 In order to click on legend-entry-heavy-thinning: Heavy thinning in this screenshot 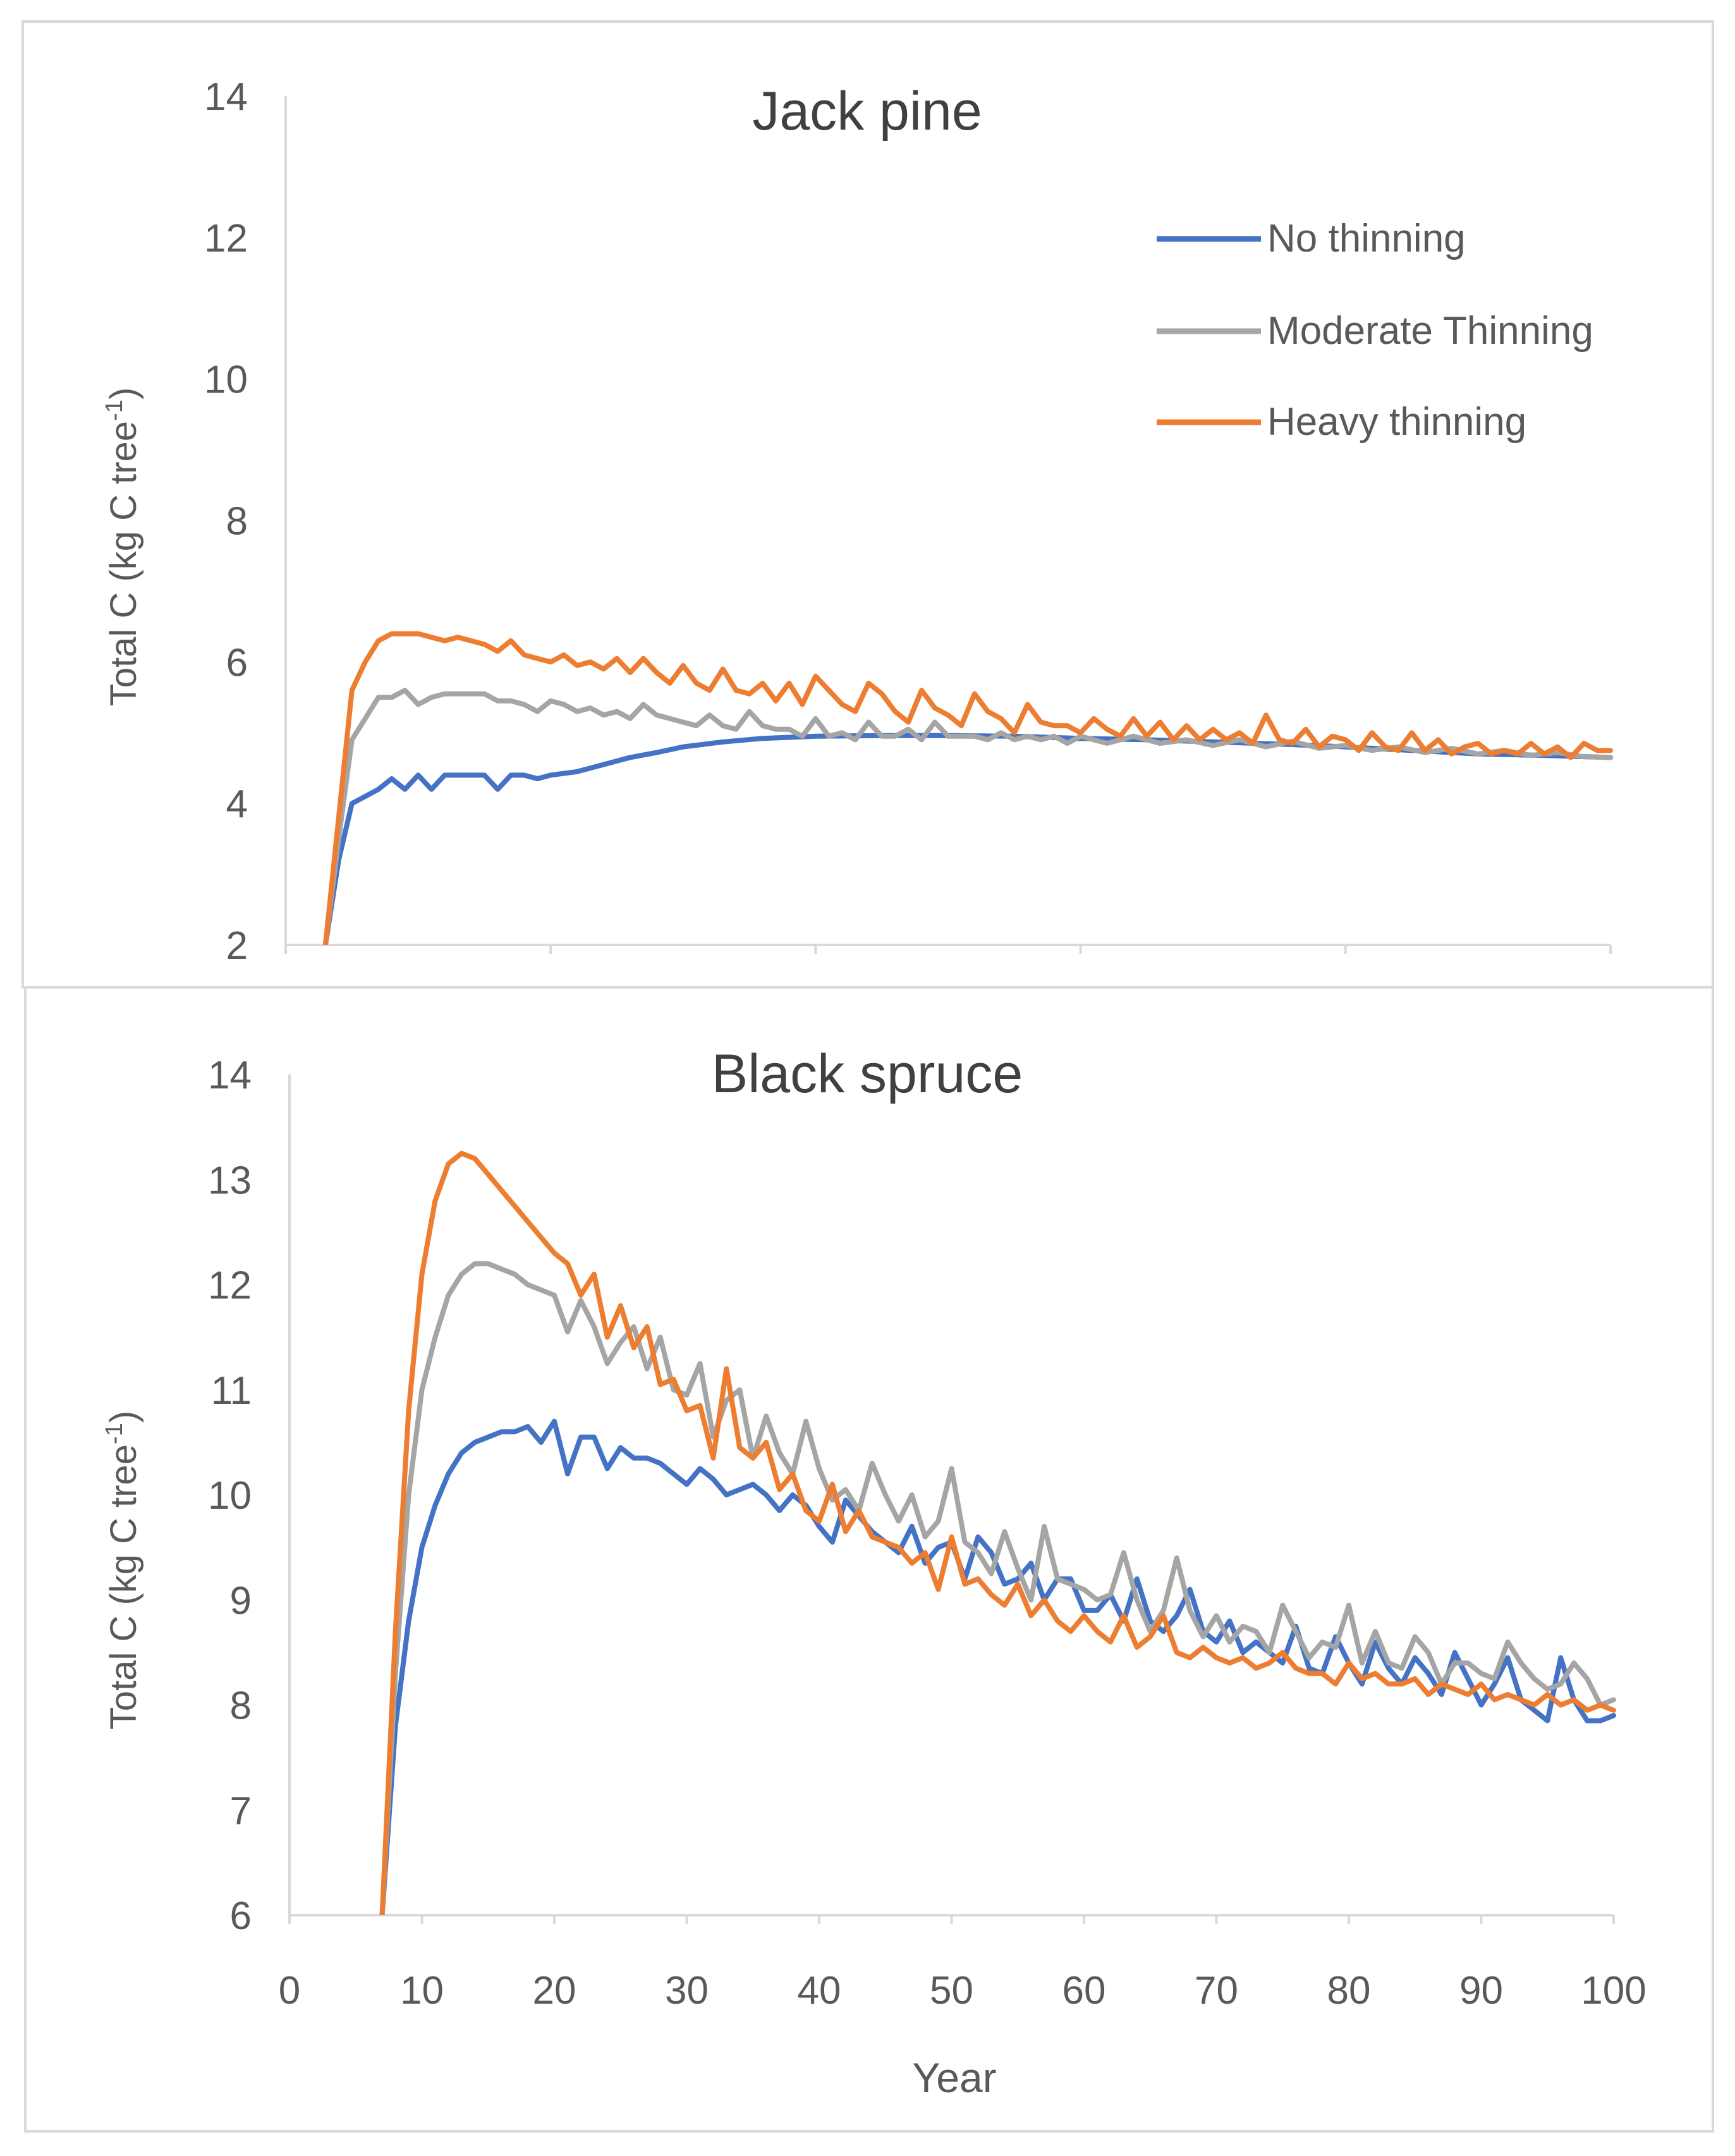, I will do `click(1341, 422)`.